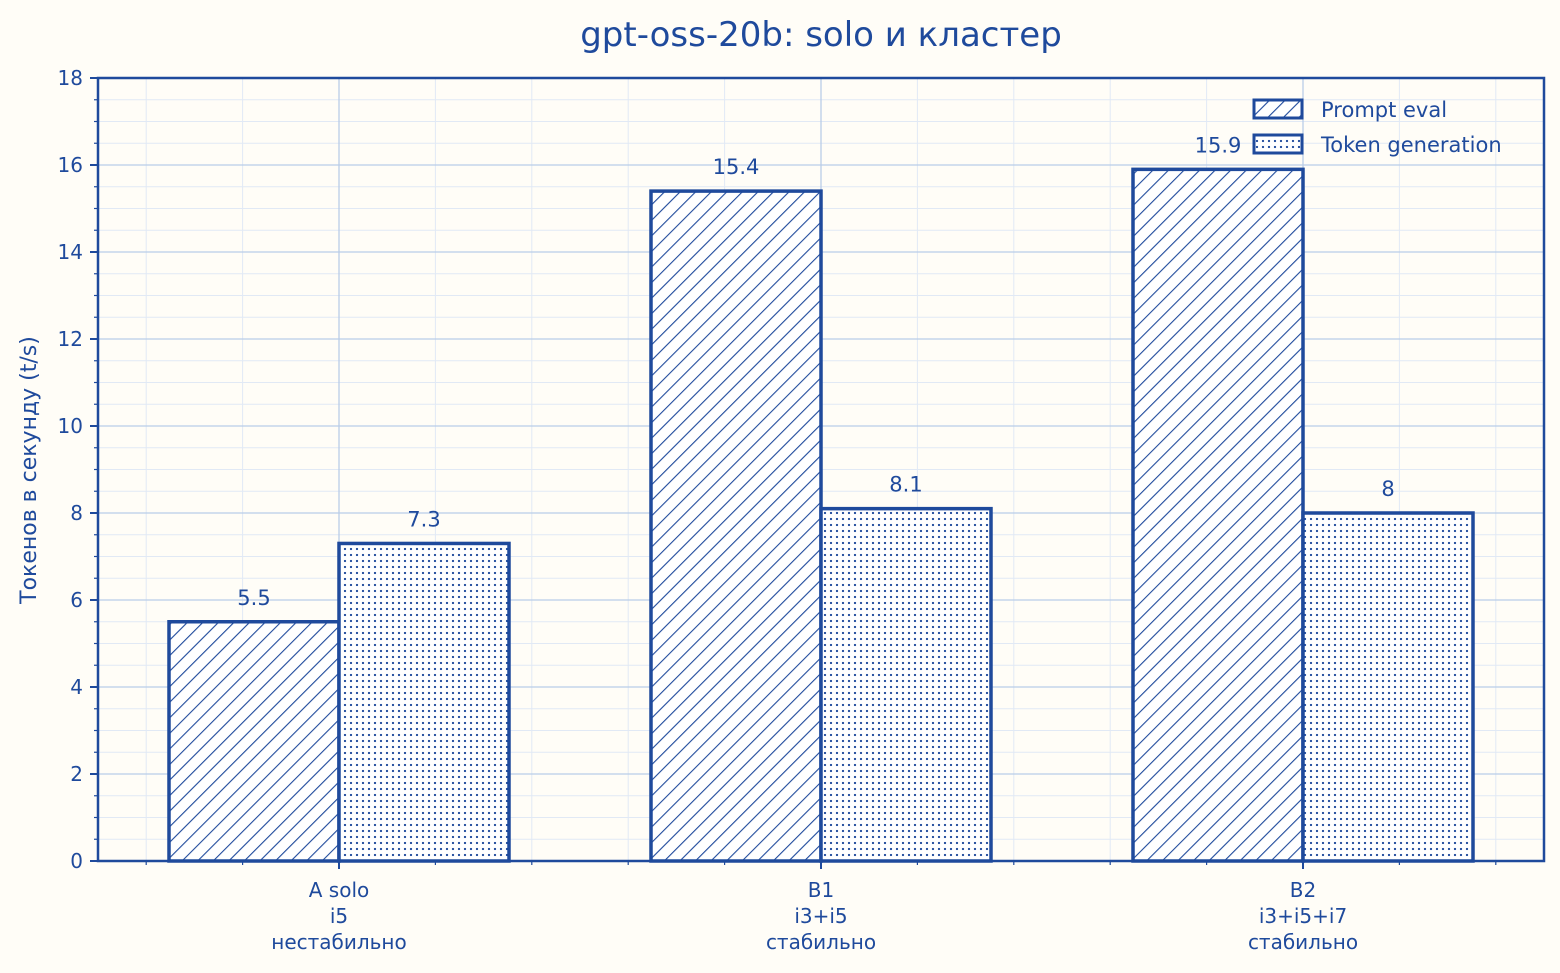 Image resolution: width=1560 pixels, height=973 pixels. Describe the element at coordinates (339, 942) in the screenshot. I see `x-tick-label-line: нестабильно` at that location.